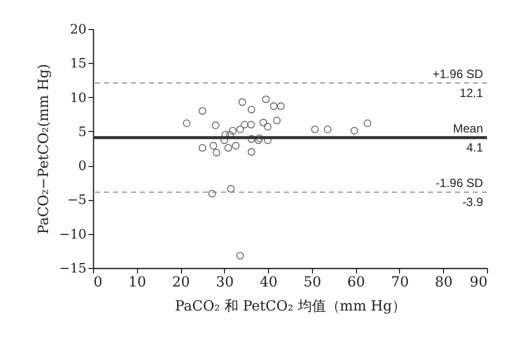 The width and height of the screenshot is (526, 344). I want to click on y-tick-label: −15, so click(72, 269).